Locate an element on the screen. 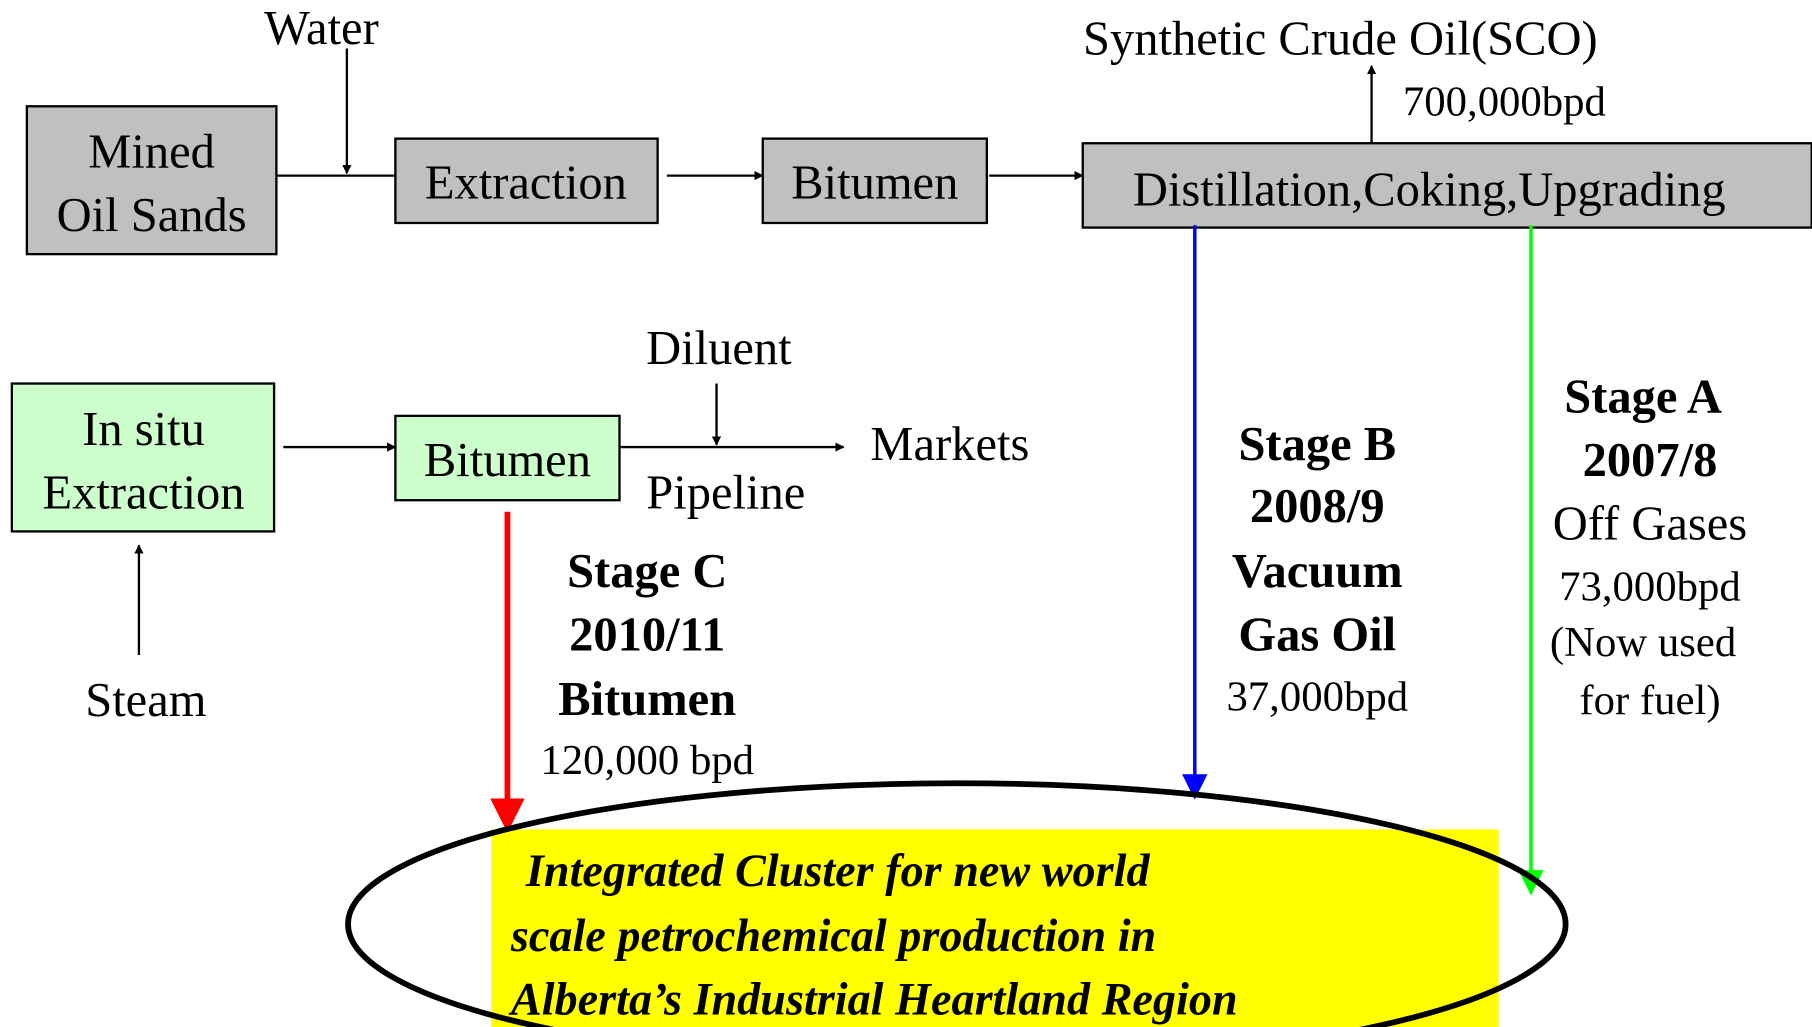  label: 700,000bpd is located at coordinates (1504, 102).